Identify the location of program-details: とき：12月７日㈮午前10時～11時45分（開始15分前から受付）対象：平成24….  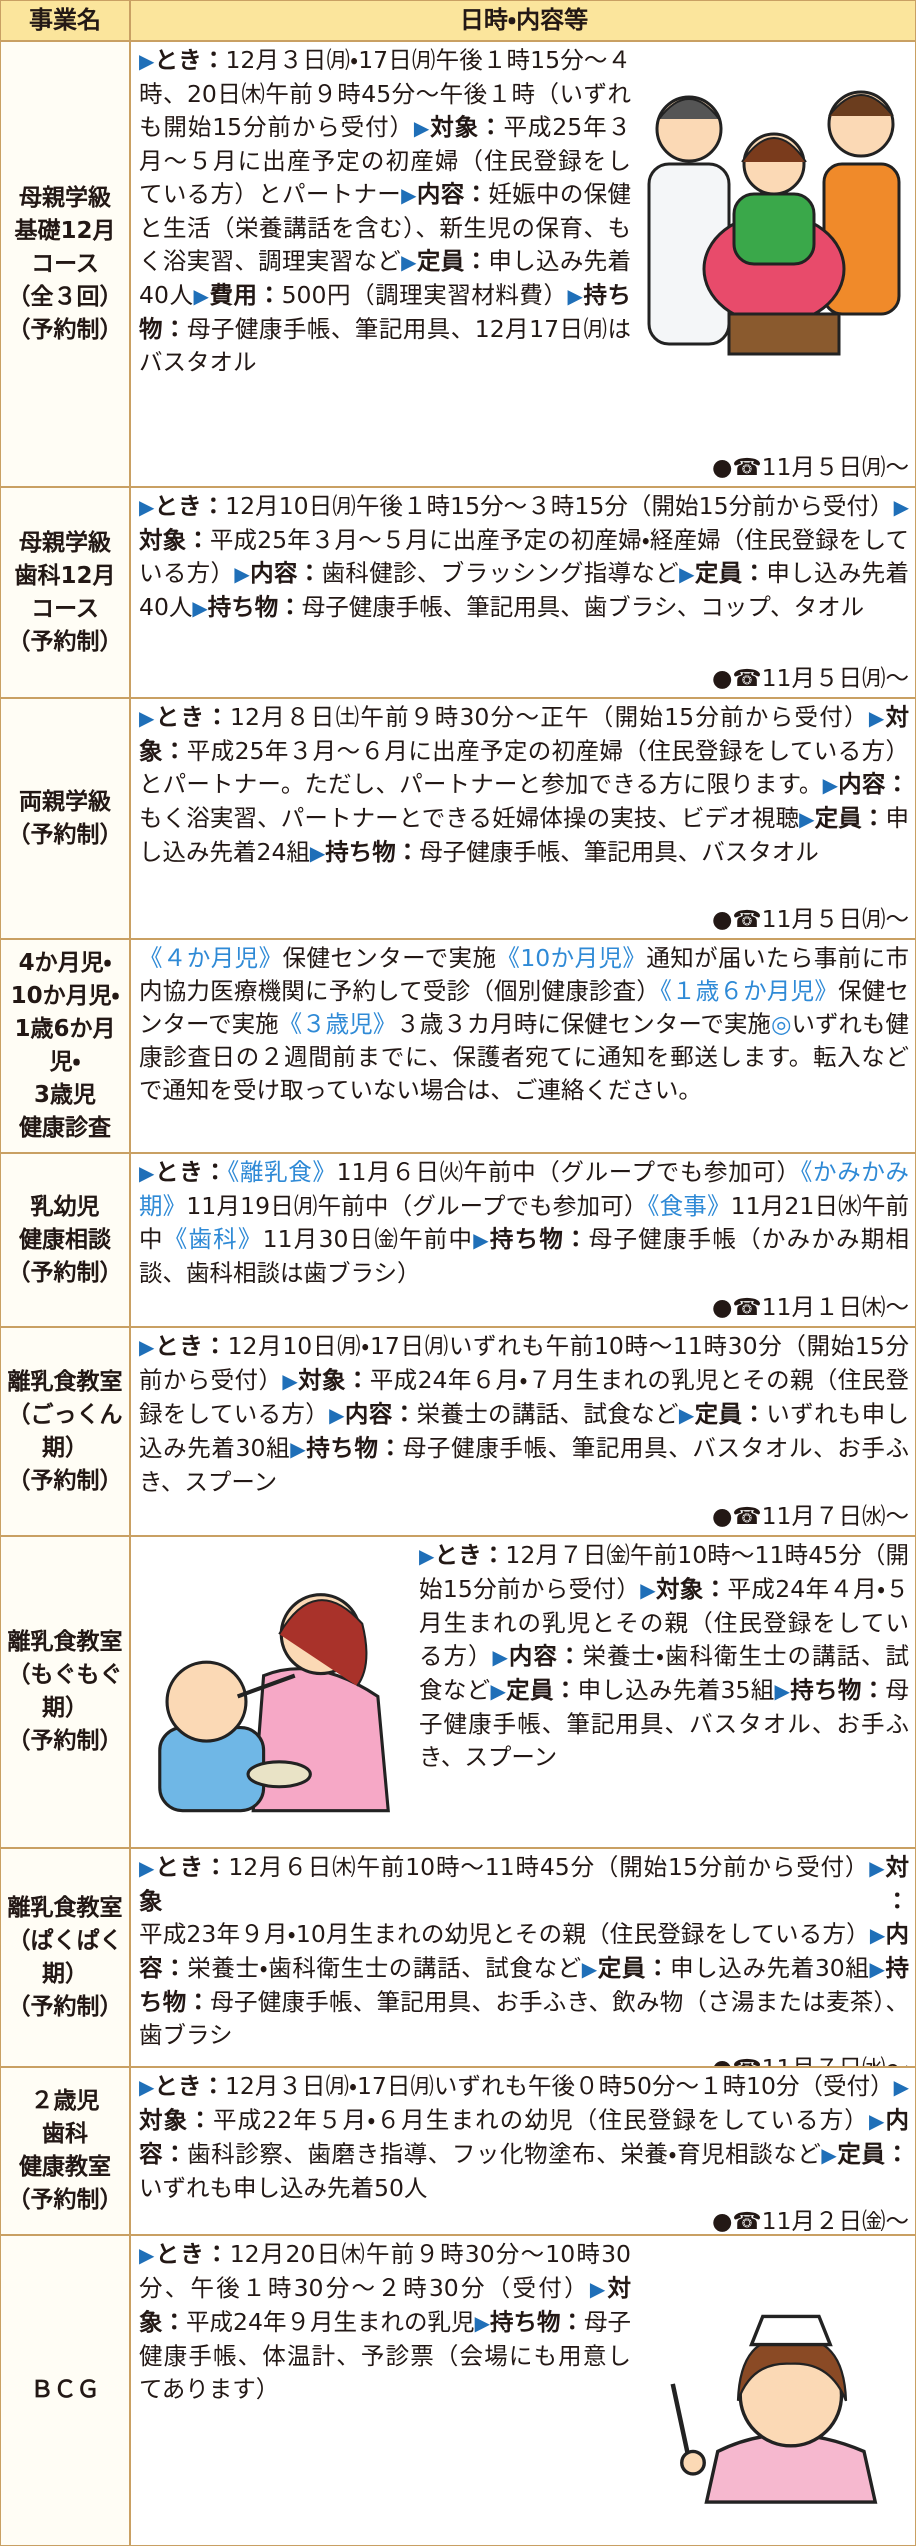
(523, 1692).